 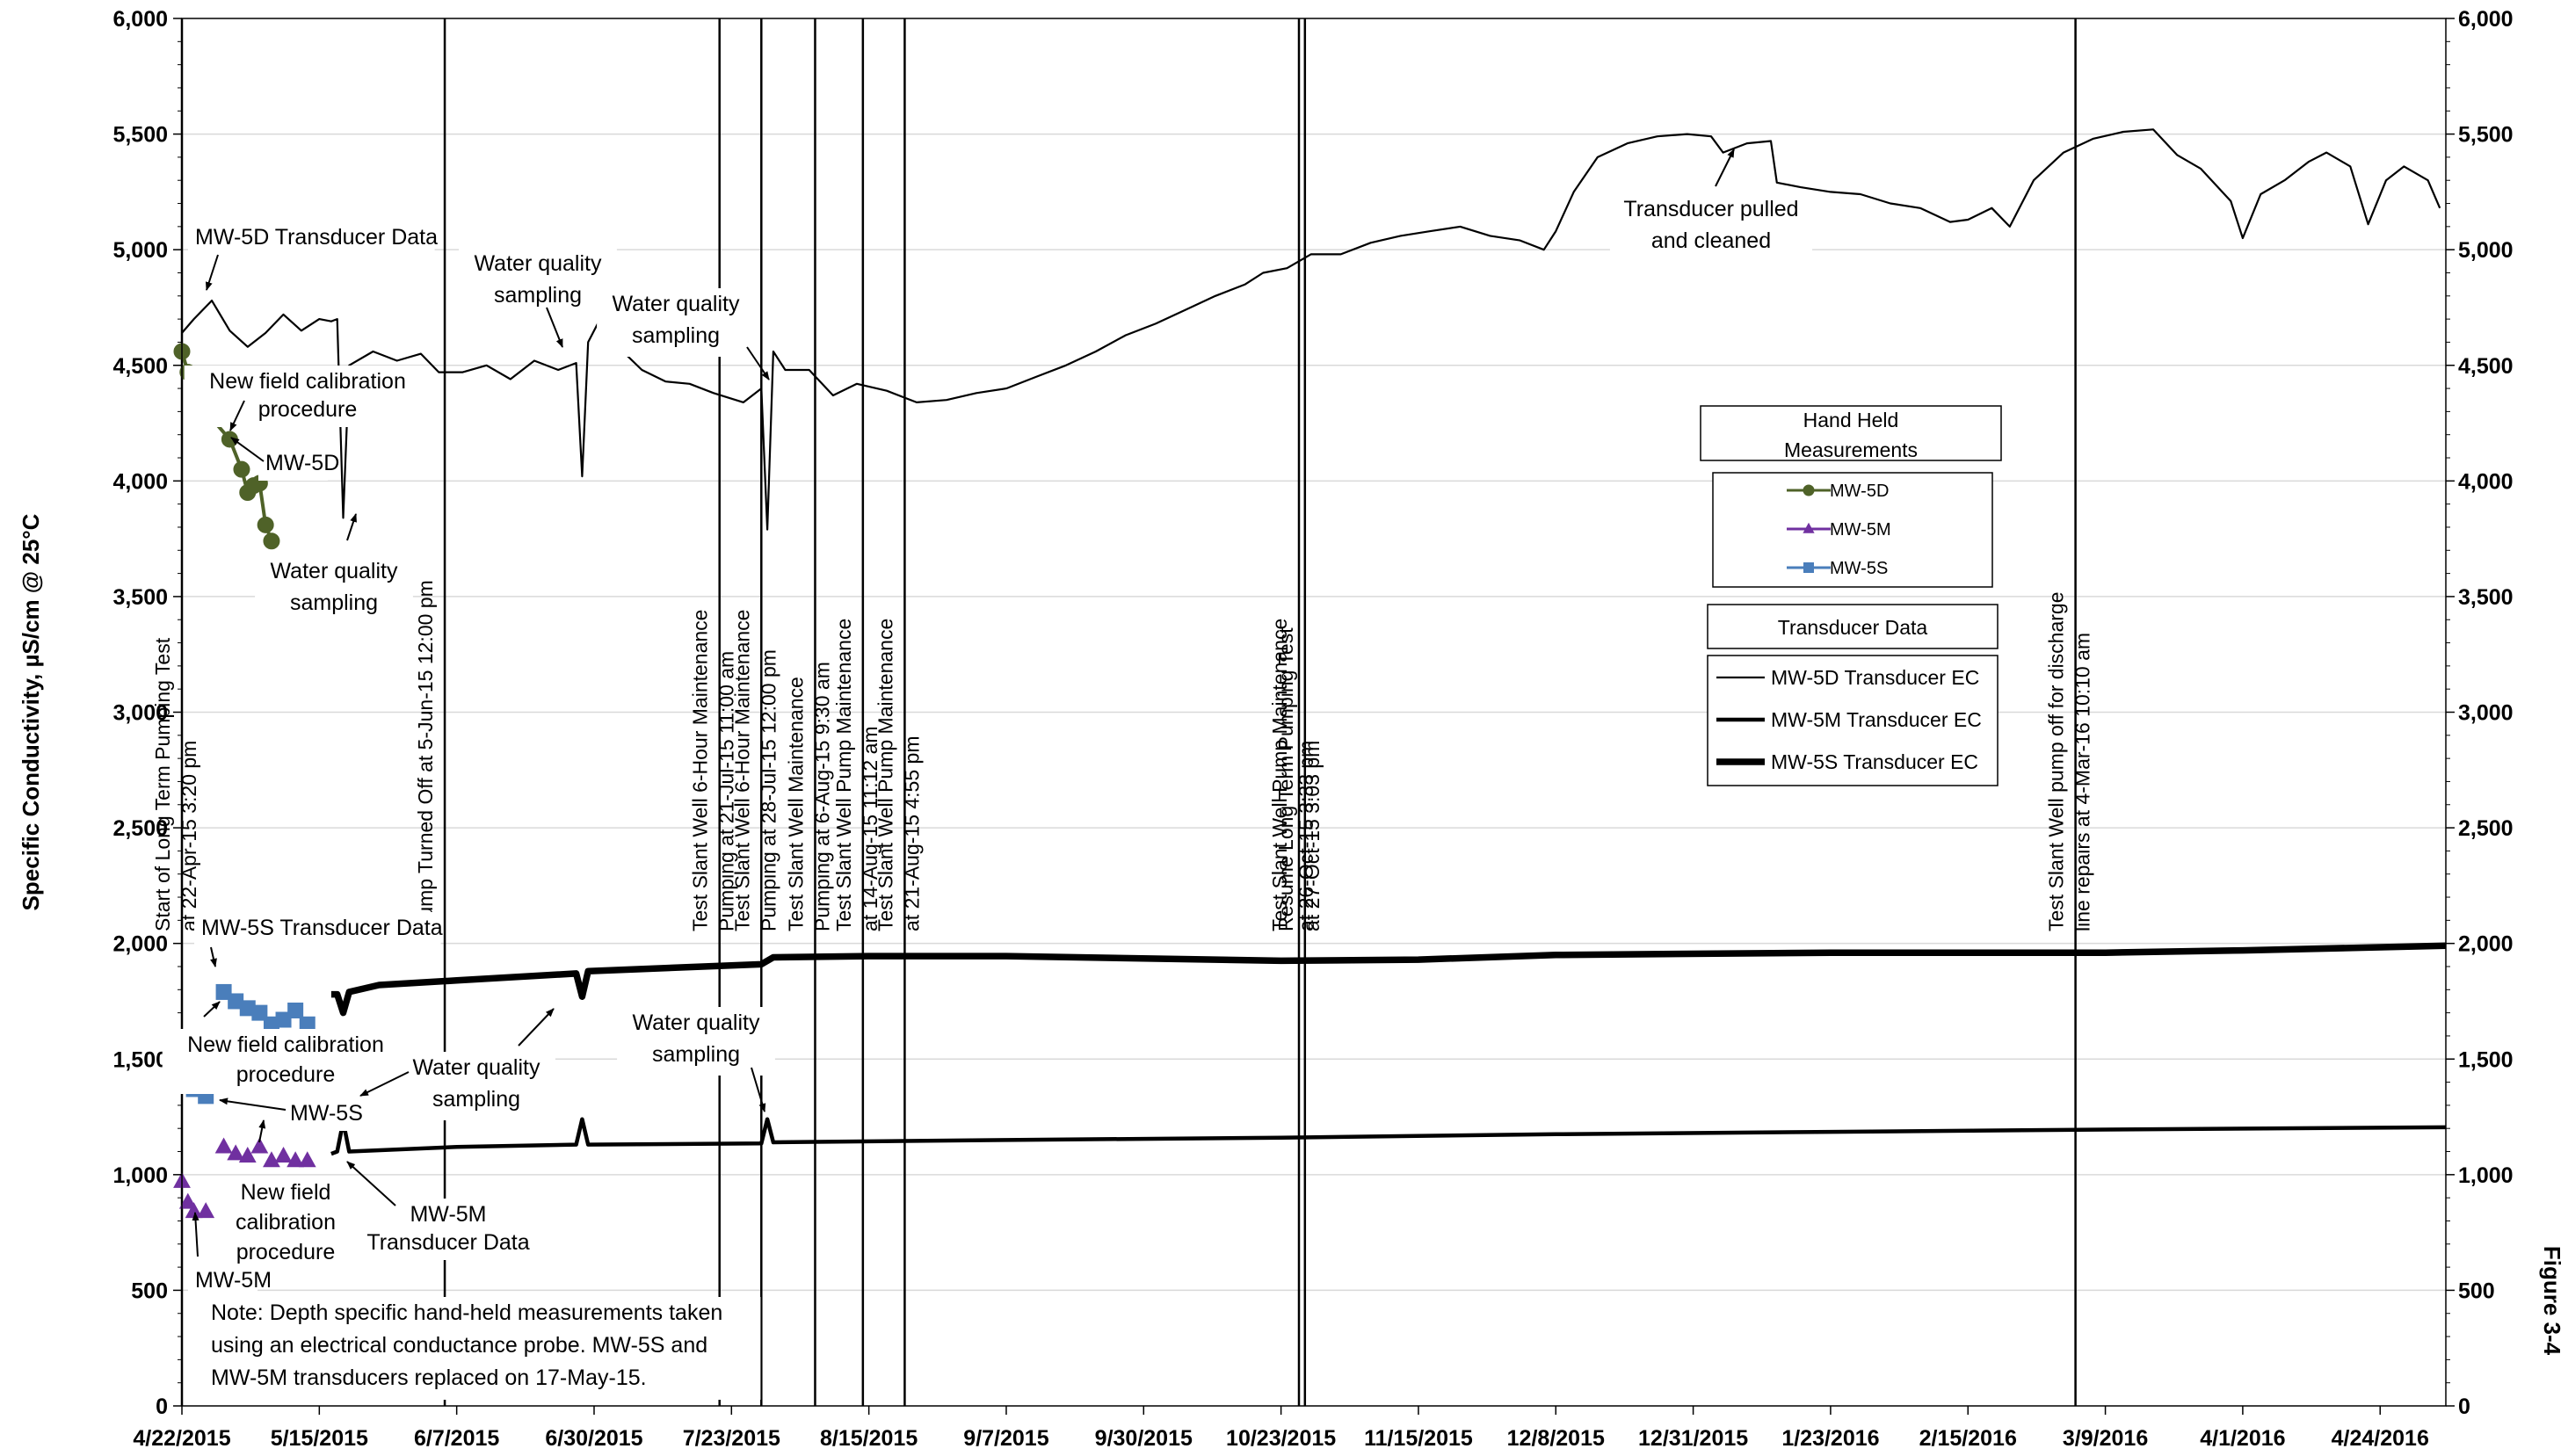 What do you see at coordinates (1312, 836) in the screenshot?
I see `event-label: at 27-Oct-15 3:03 pm` at bounding box center [1312, 836].